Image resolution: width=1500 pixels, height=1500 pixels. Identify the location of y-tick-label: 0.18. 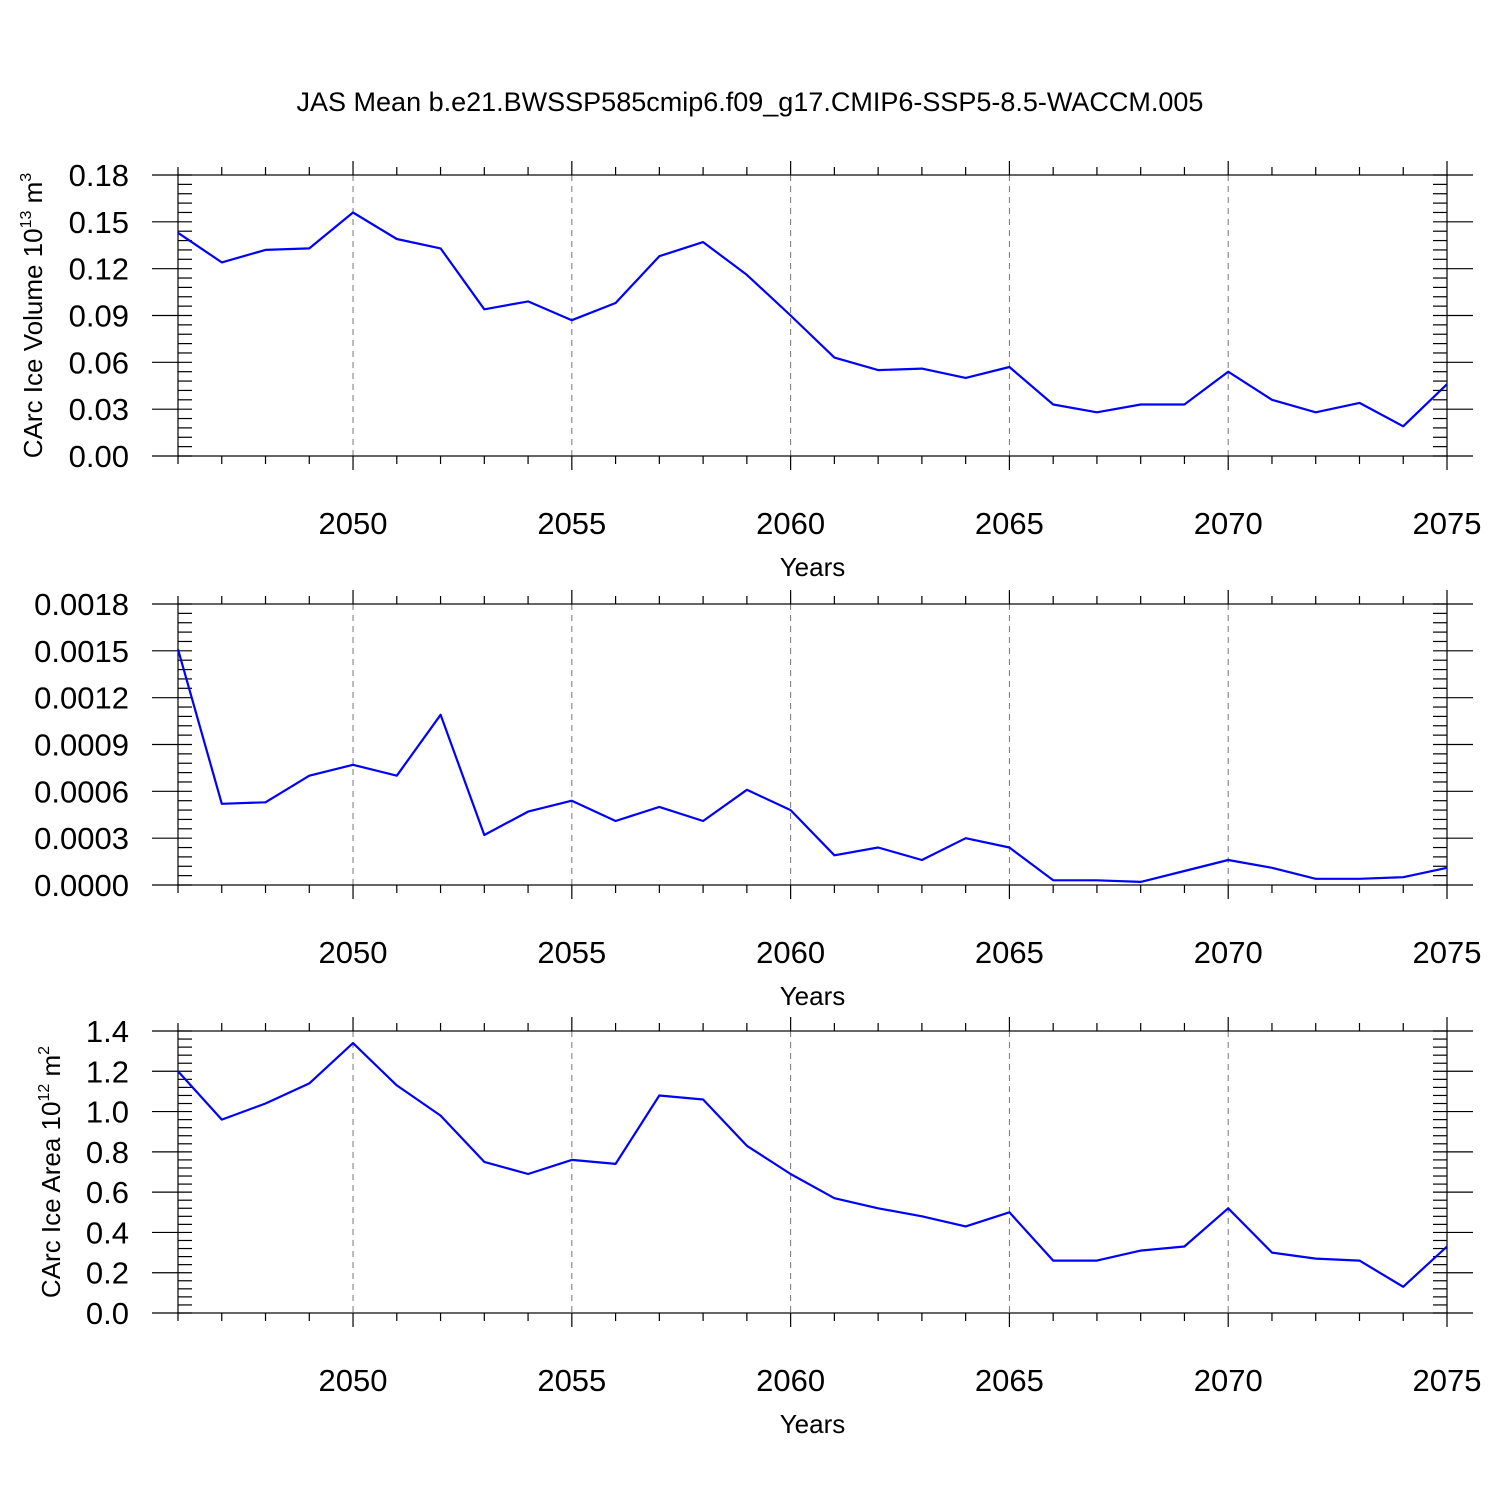
(99, 175).